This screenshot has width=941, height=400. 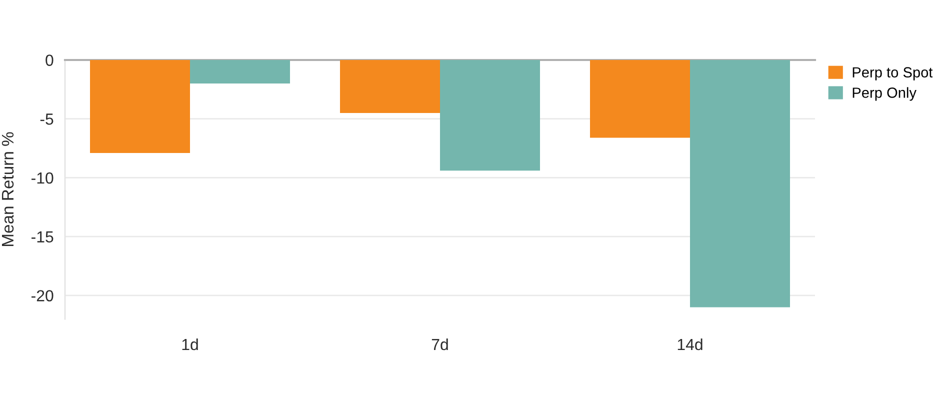 I want to click on y-tick-label: 0, so click(x=50, y=60).